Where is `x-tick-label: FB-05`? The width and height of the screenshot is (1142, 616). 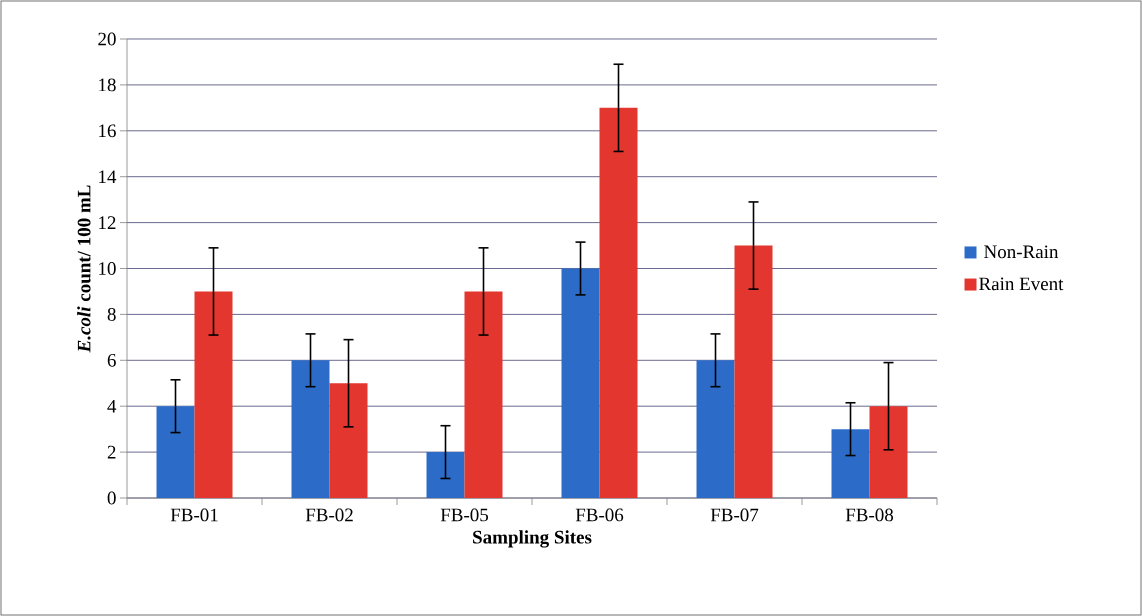
x-tick-label: FB-05 is located at coordinates (464, 515).